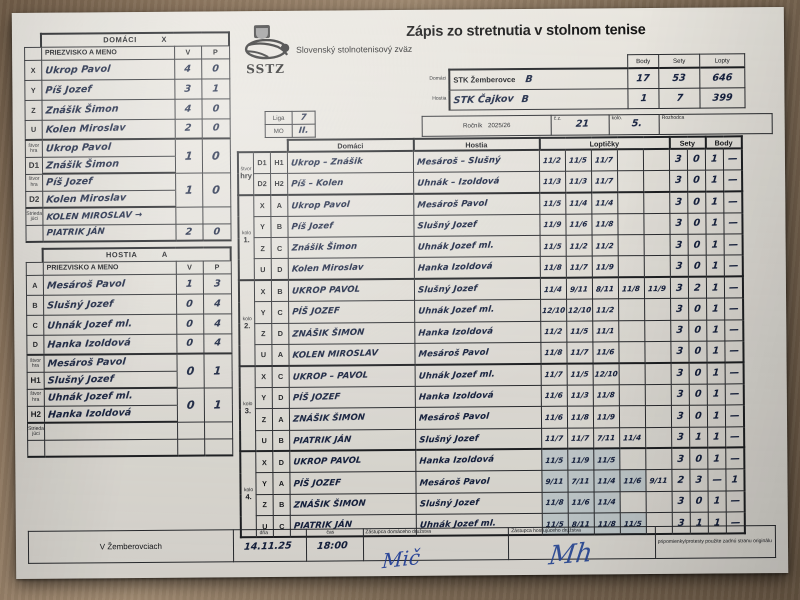 The width and height of the screenshot is (800, 600). I want to click on home-player-cell: Ukrop – Znášik, so click(350, 162).